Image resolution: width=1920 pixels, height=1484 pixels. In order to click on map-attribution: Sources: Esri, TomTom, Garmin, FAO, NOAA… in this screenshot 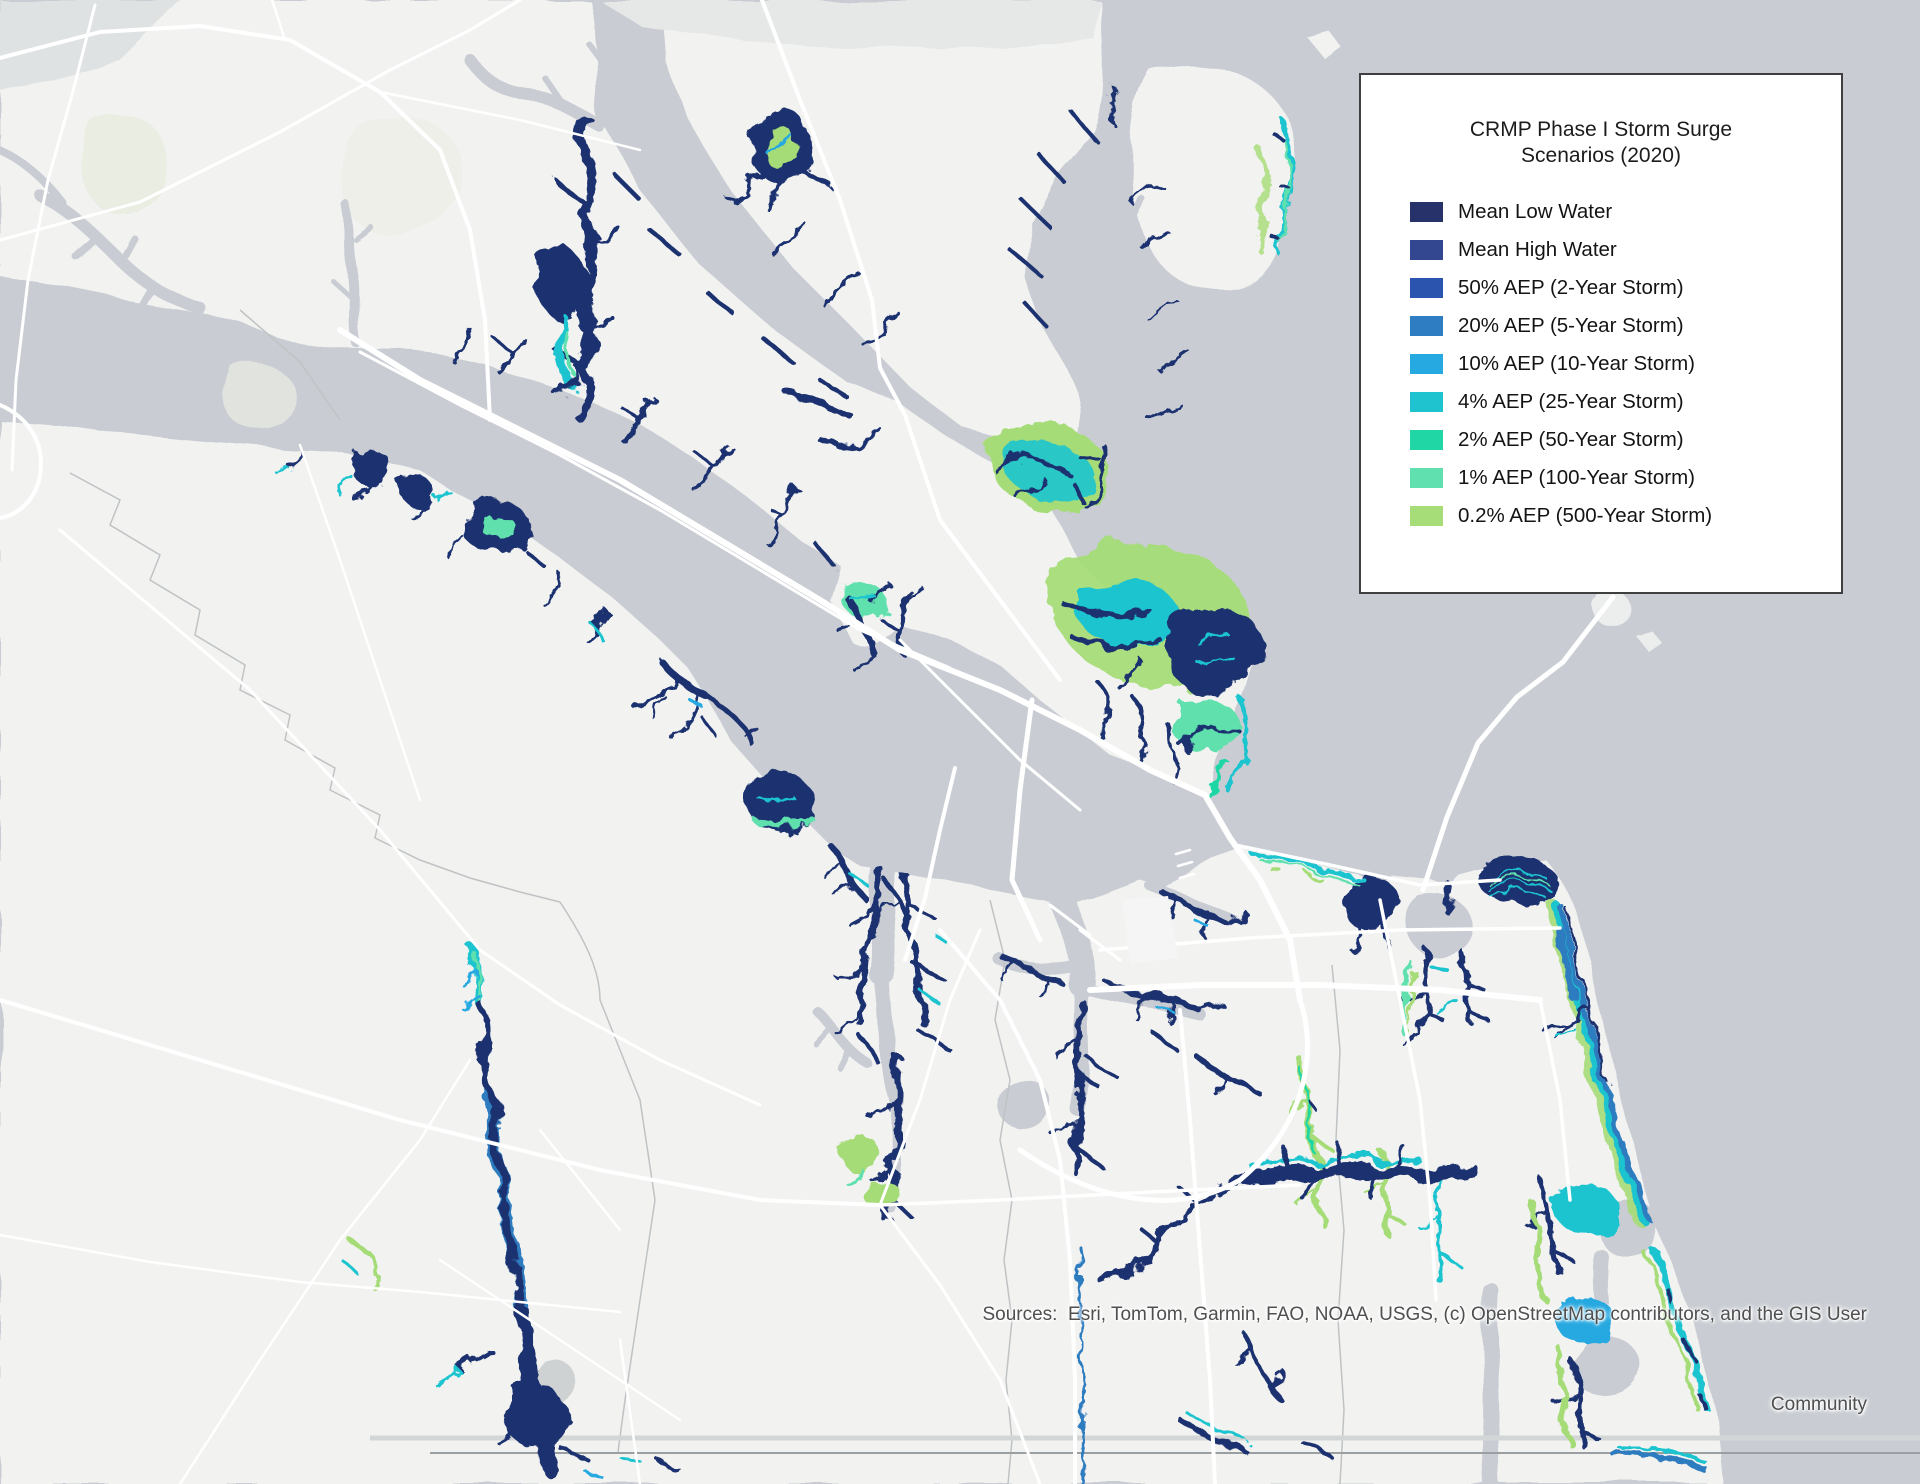, I will do `click(1424, 1345)`.